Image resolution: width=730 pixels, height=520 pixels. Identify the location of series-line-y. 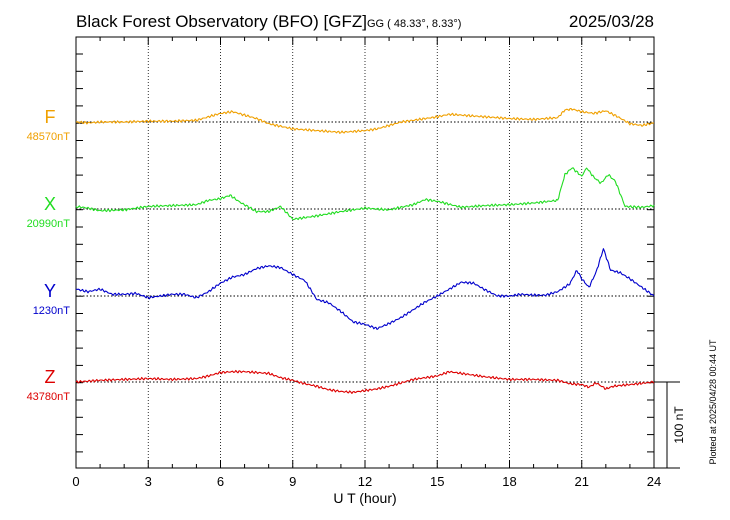
(365, 289).